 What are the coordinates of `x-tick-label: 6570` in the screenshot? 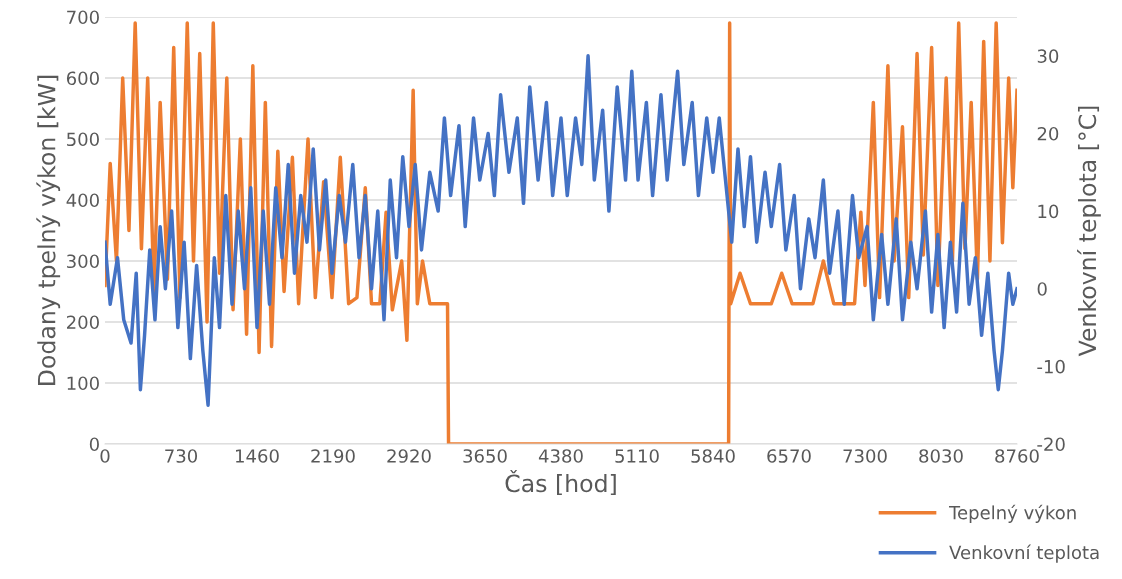 It's located at (789, 456).